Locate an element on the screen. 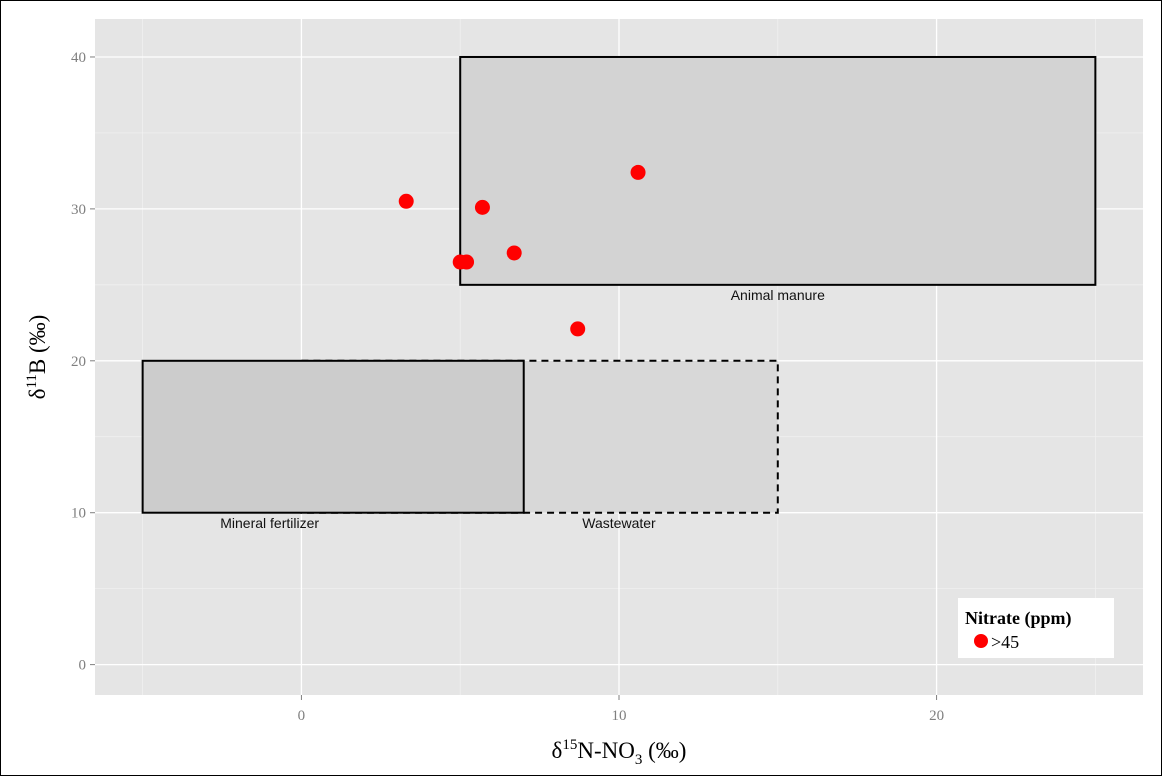  legend-title: Nitrate (ppm) is located at coordinates (1018, 618).